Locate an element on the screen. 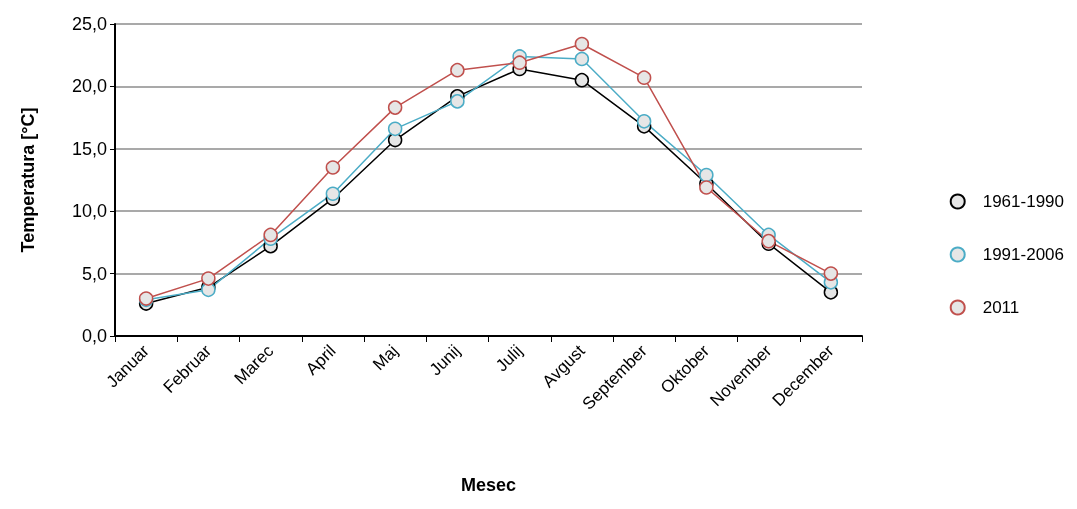  legend-label: 1991-2006 is located at coordinates (1023, 254).